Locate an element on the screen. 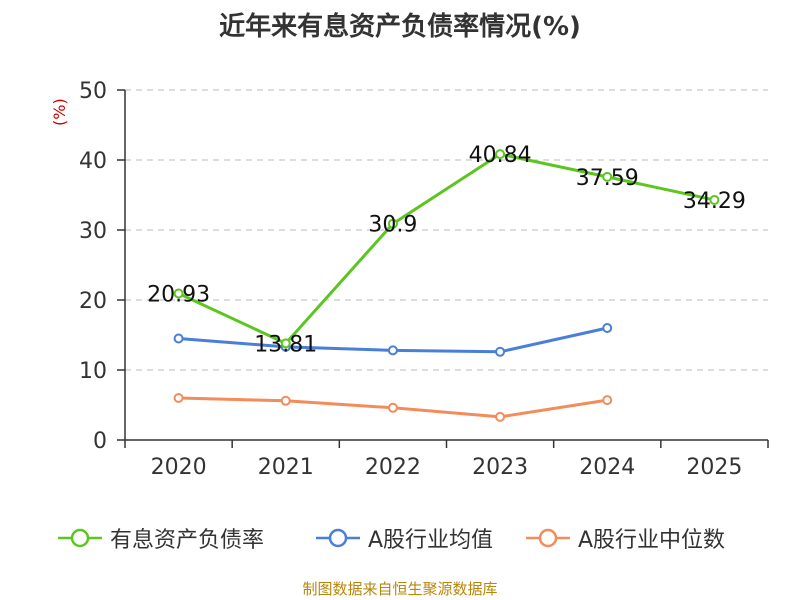  x-tick-label: 2024 is located at coordinates (607, 467).